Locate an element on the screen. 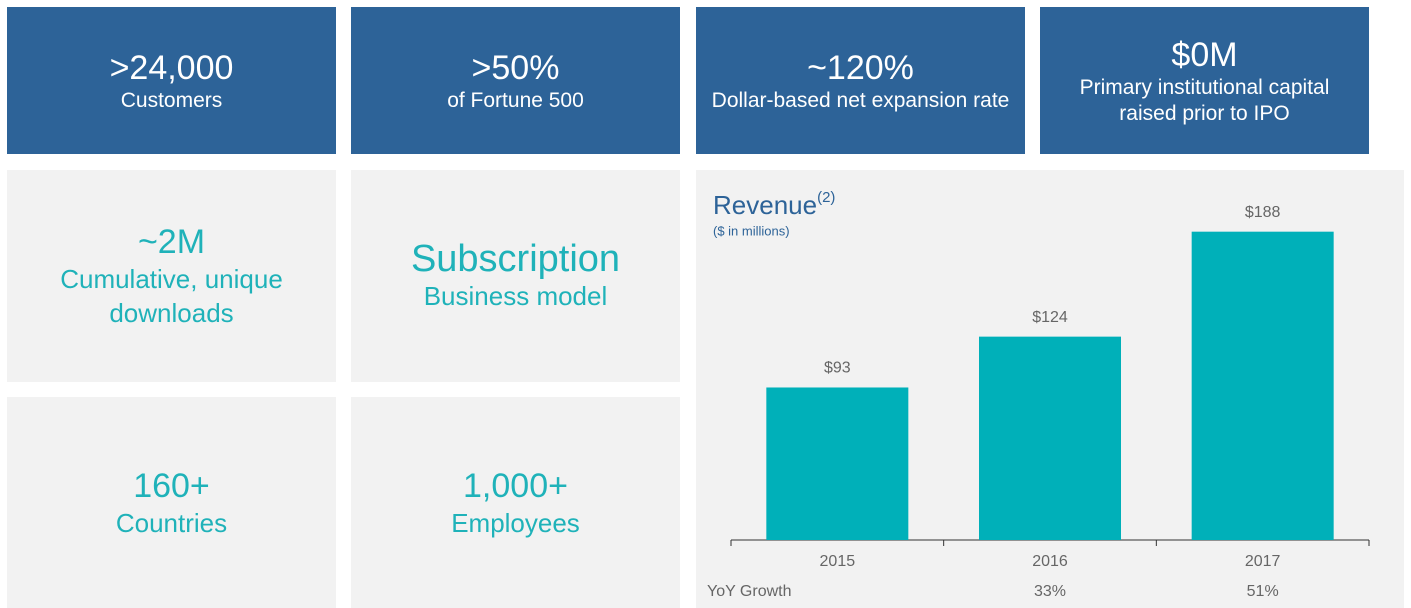 The image size is (1411, 608). tile: ~2M Cumulative, unique downloads is located at coordinates (171, 276).